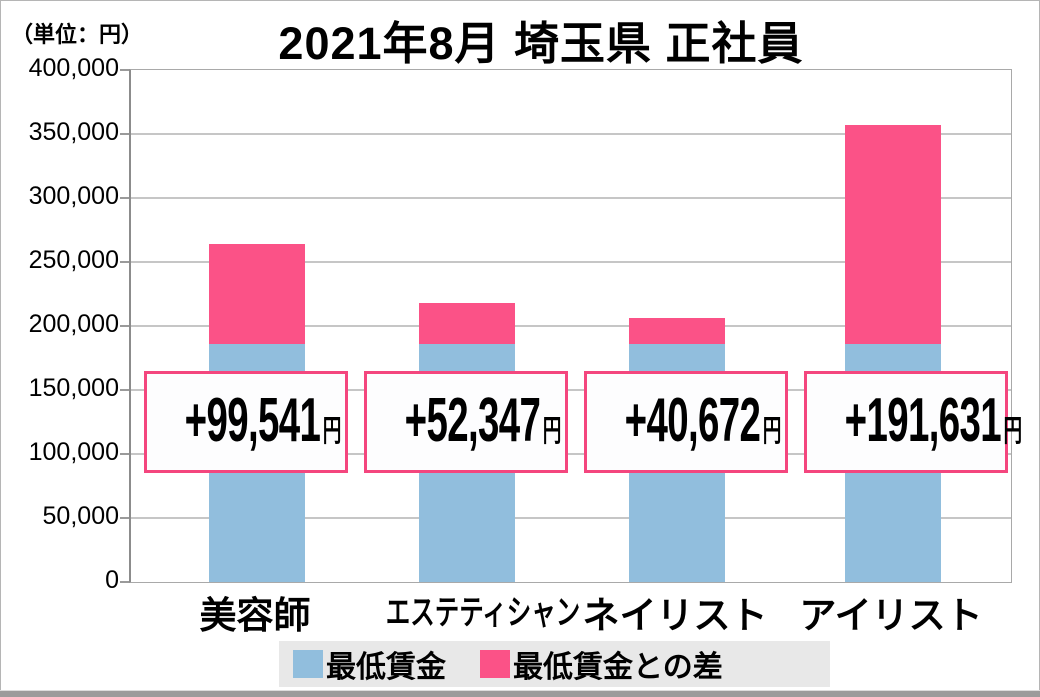 The height and width of the screenshot is (697, 1040). I want to click on y-tick-label: 200,000, so click(73, 324).